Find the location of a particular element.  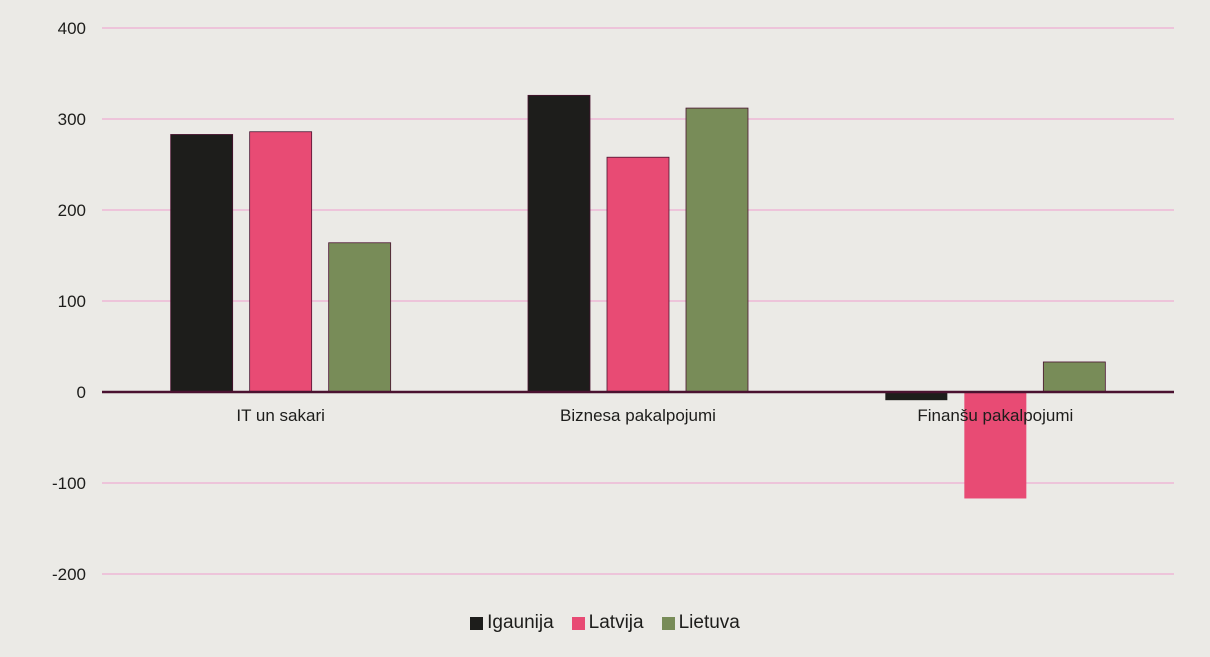

legend-label-igaunija: Igaunija is located at coordinates (520, 622).